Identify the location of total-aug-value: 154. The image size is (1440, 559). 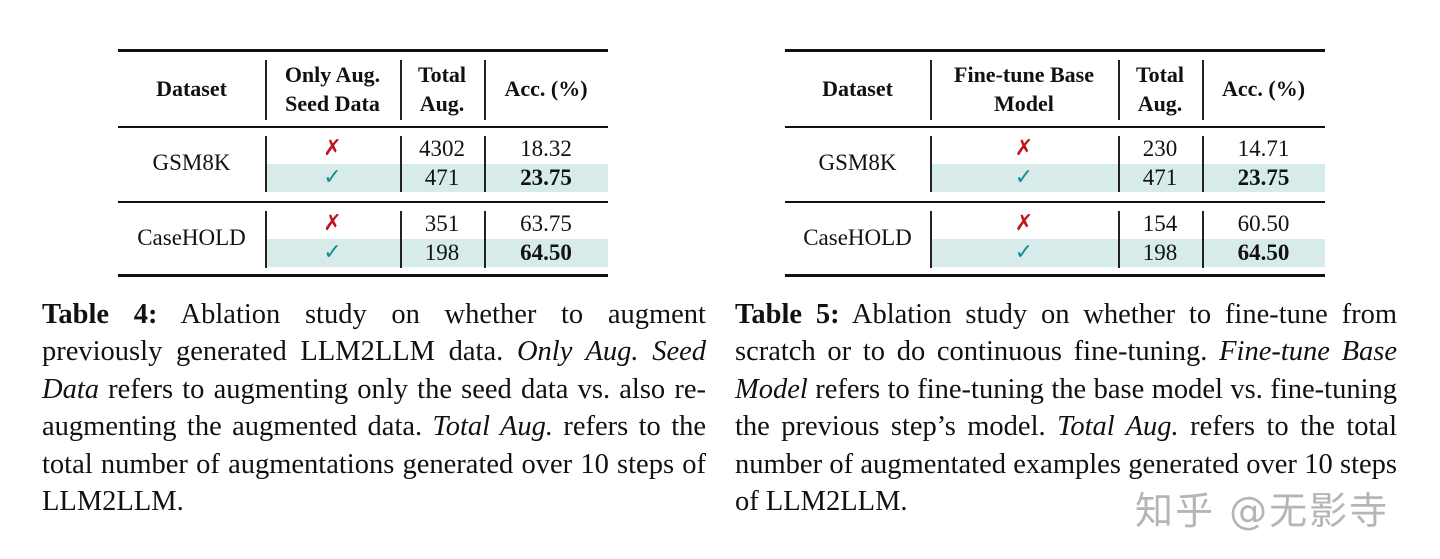
(1160, 223).